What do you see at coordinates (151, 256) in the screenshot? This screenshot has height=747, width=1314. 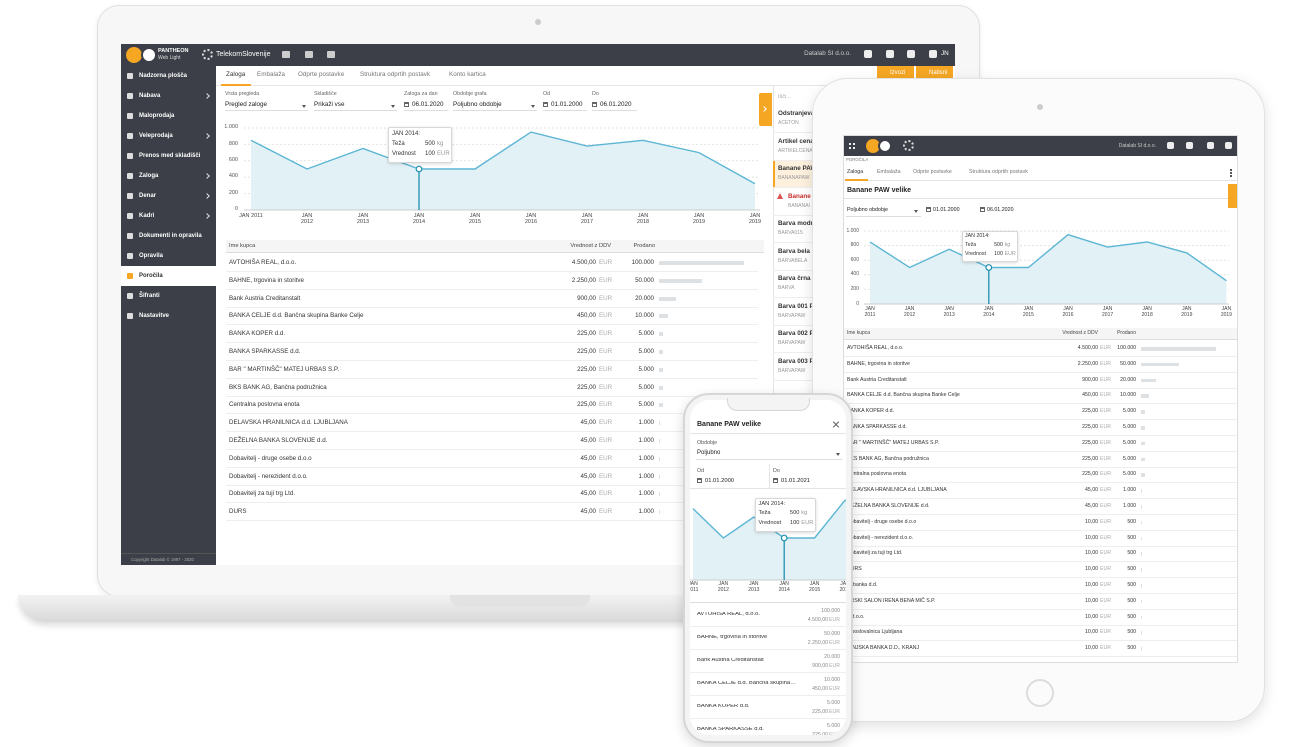 I see `menu-item: Opravila` at bounding box center [151, 256].